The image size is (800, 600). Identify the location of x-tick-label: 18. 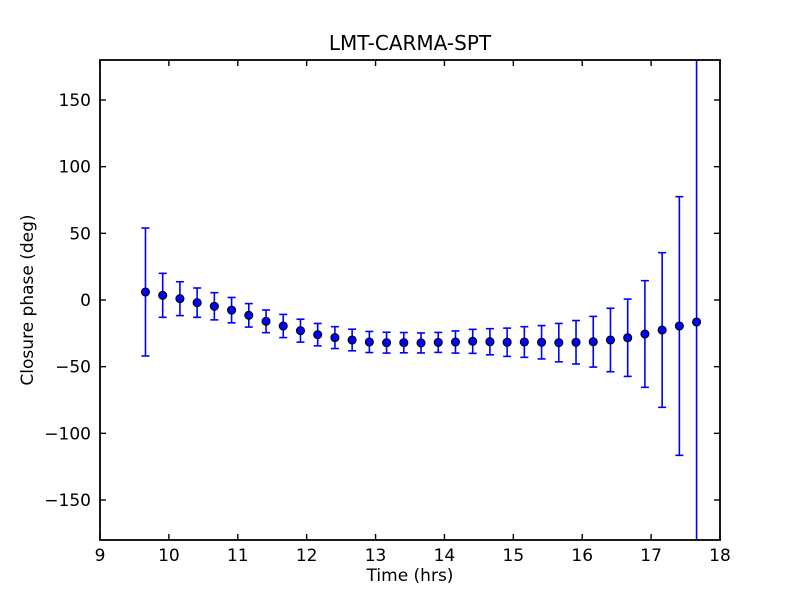
(720, 556).